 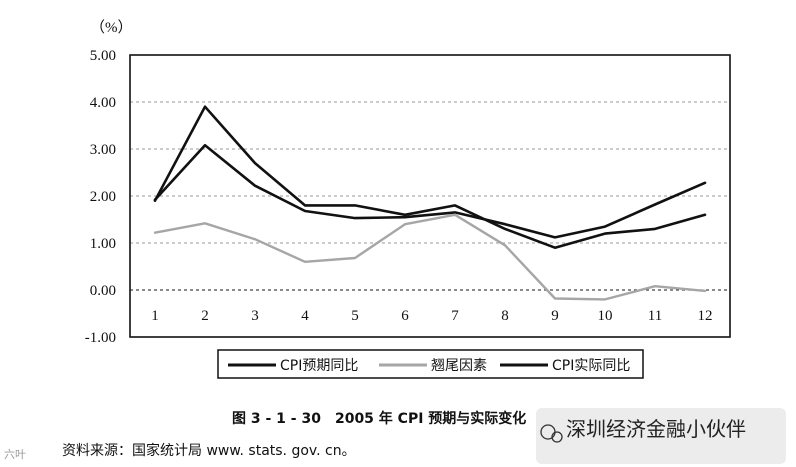 What do you see at coordinates (205, 316) in the screenshot?
I see `x-tick-label: 2` at bounding box center [205, 316].